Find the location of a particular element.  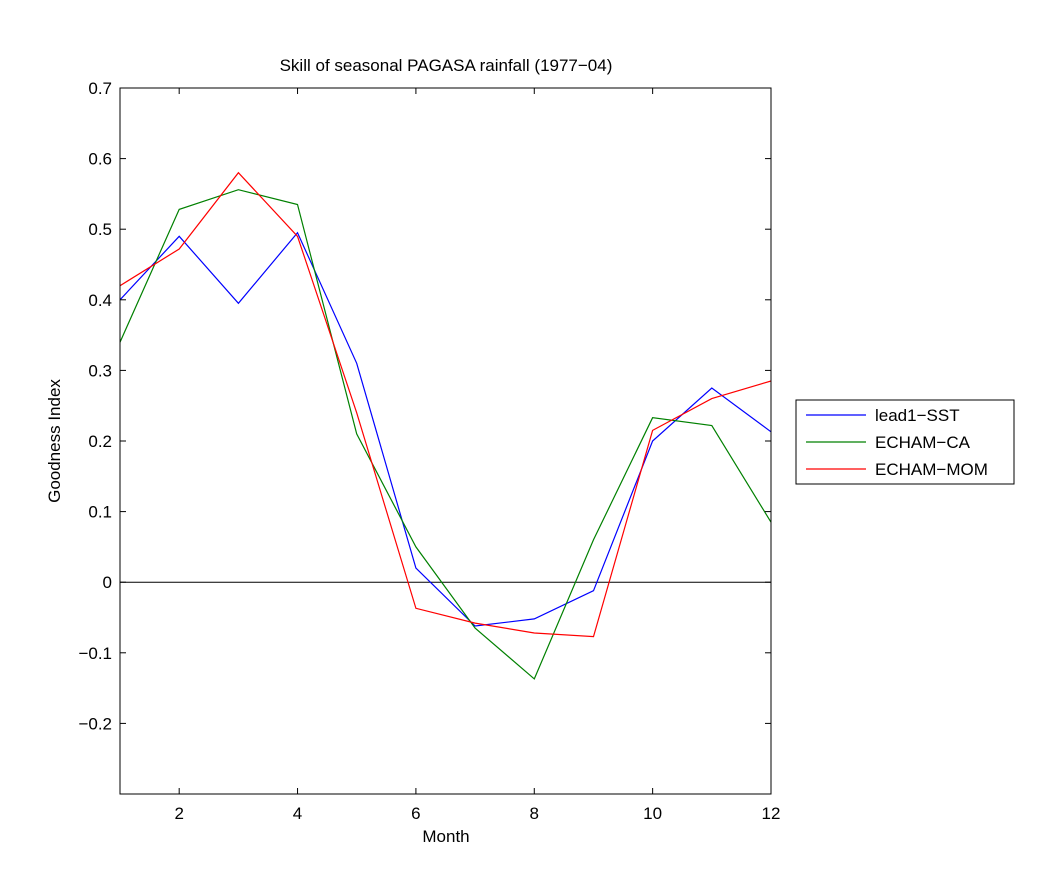

x-tick-label: 10 is located at coordinates (652, 813).